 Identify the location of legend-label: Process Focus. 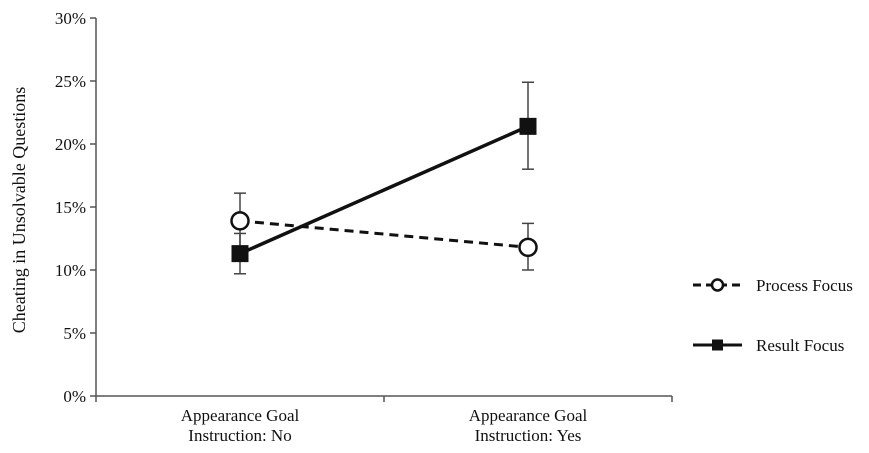
(804, 285).